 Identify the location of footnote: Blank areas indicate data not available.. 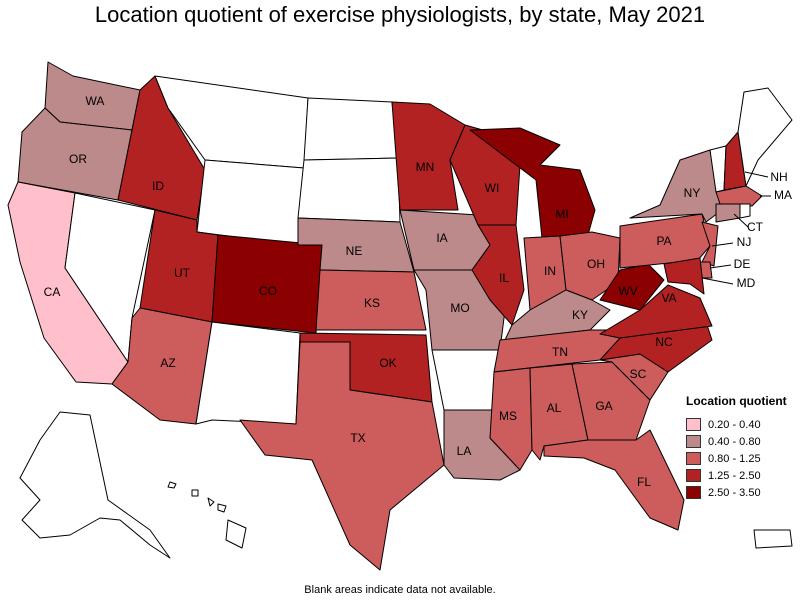
(400, 590).